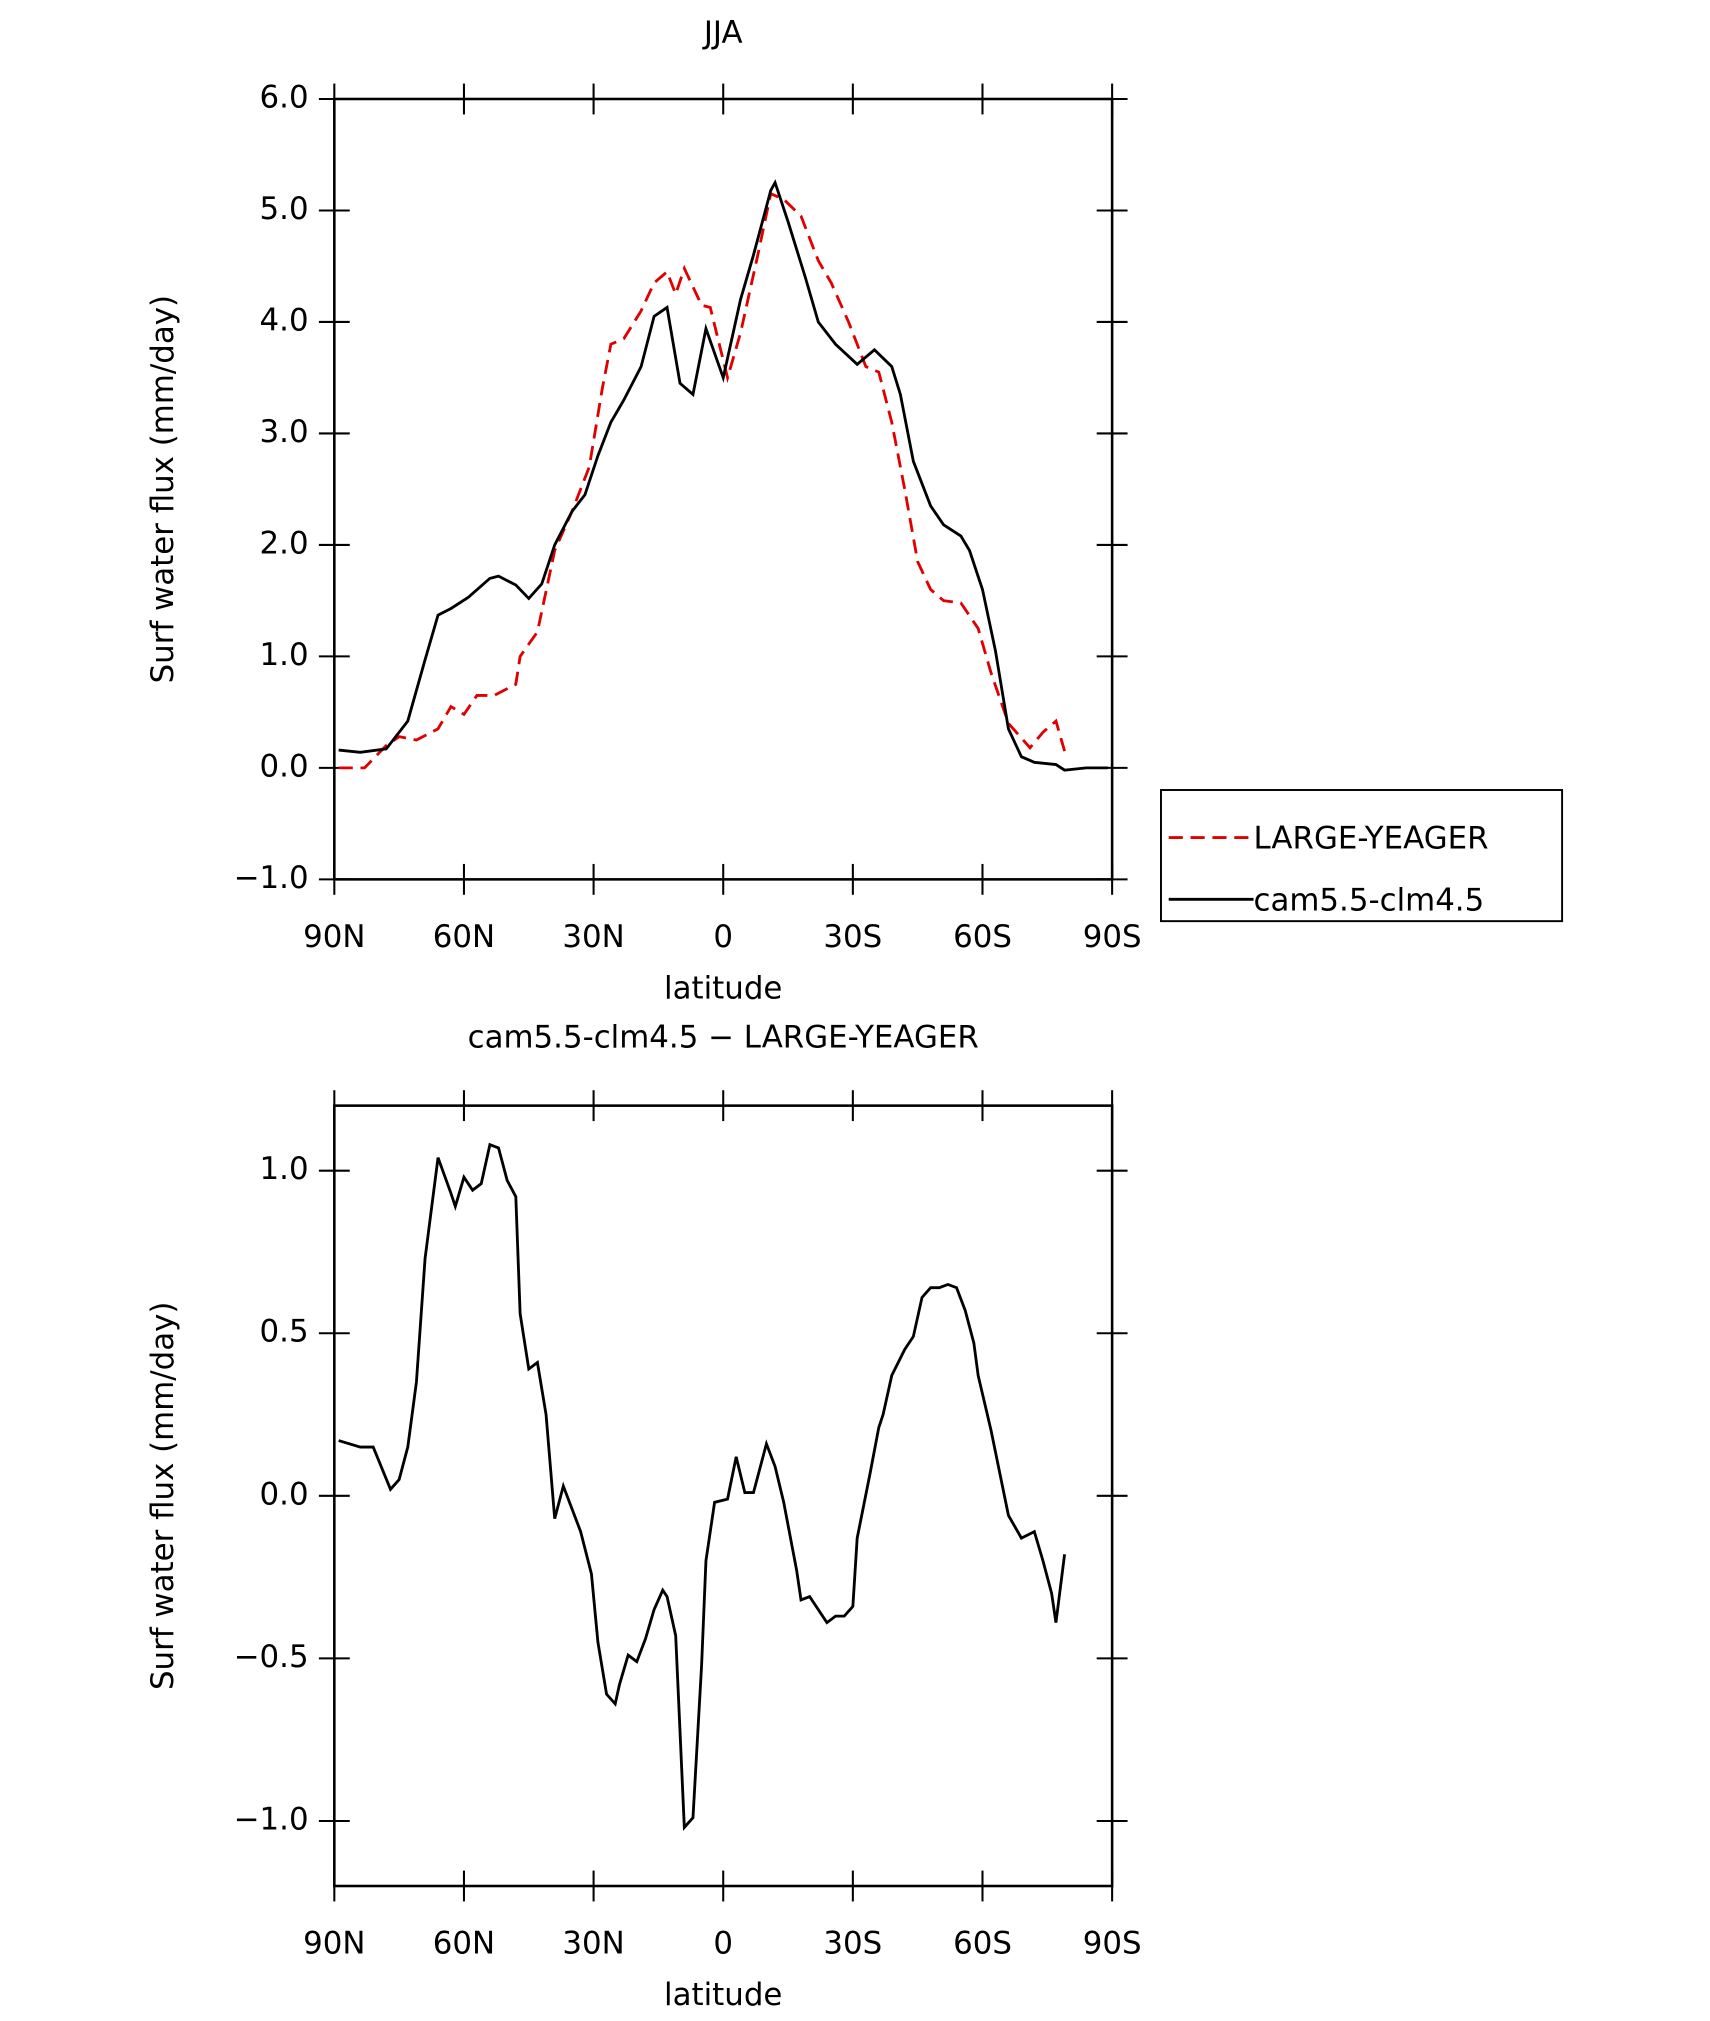 Image resolution: width=1710 pixels, height=2021 pixels. Describe the element at coordinates (1369, 900) in the screenshot. I see `legend-label: cam5.5-clm4.5` at that location.